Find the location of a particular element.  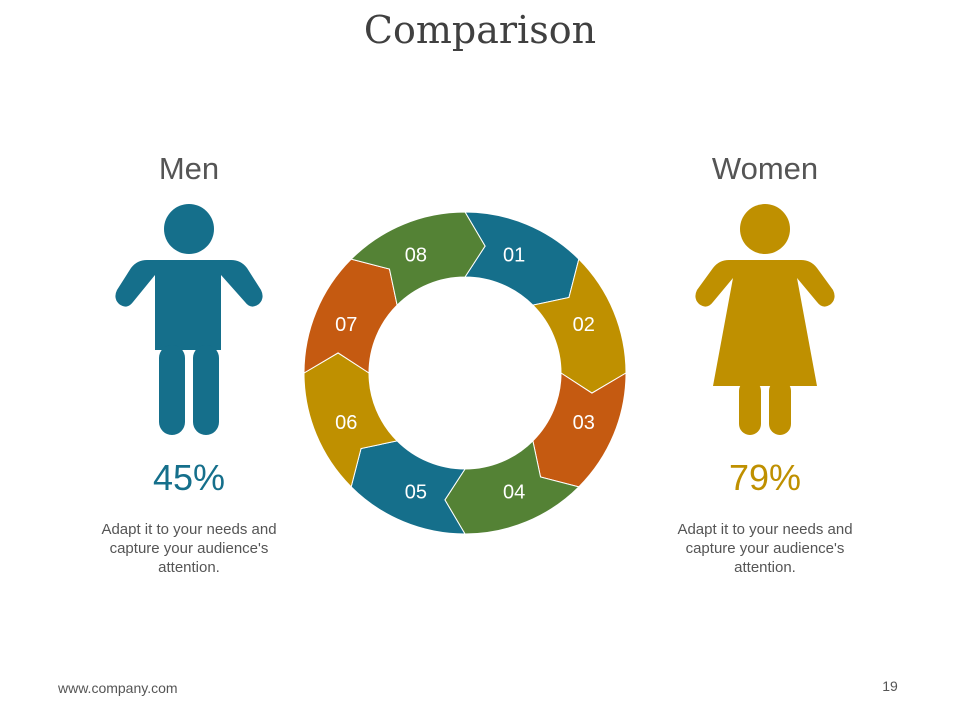

men-percent: 45% is located at coordinates (189, 477).